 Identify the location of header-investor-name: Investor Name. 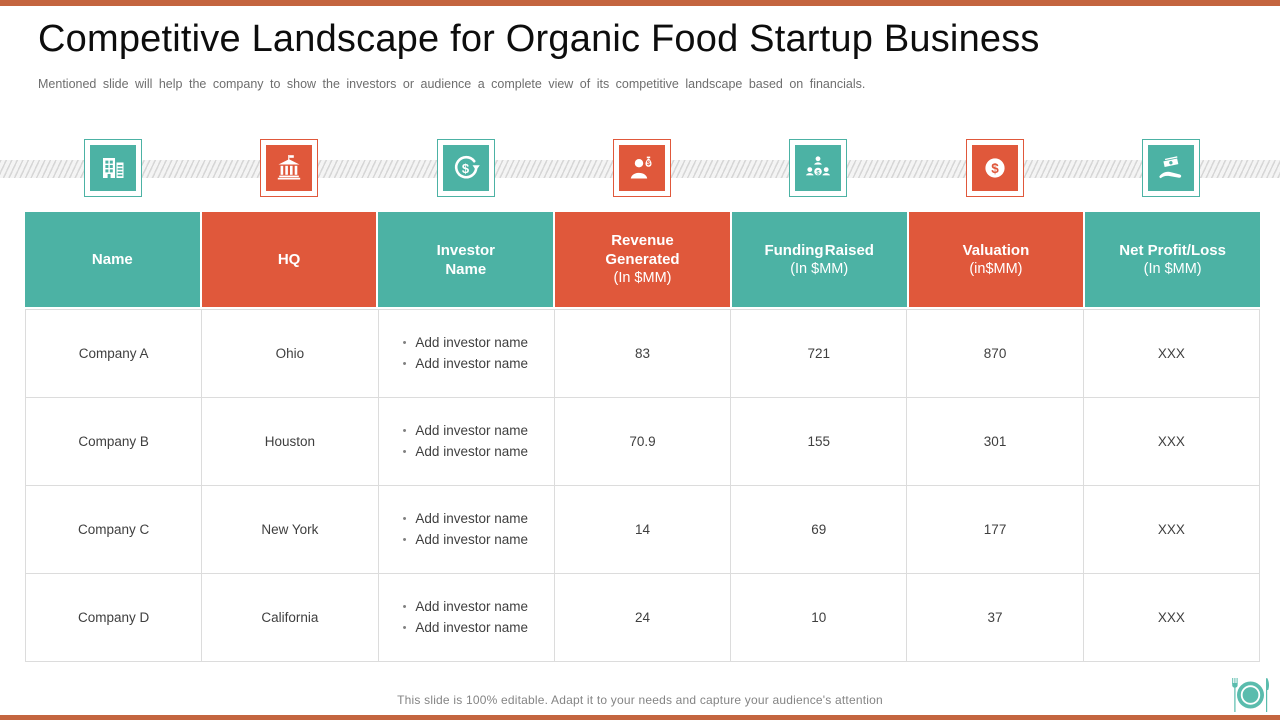
(466, 259).